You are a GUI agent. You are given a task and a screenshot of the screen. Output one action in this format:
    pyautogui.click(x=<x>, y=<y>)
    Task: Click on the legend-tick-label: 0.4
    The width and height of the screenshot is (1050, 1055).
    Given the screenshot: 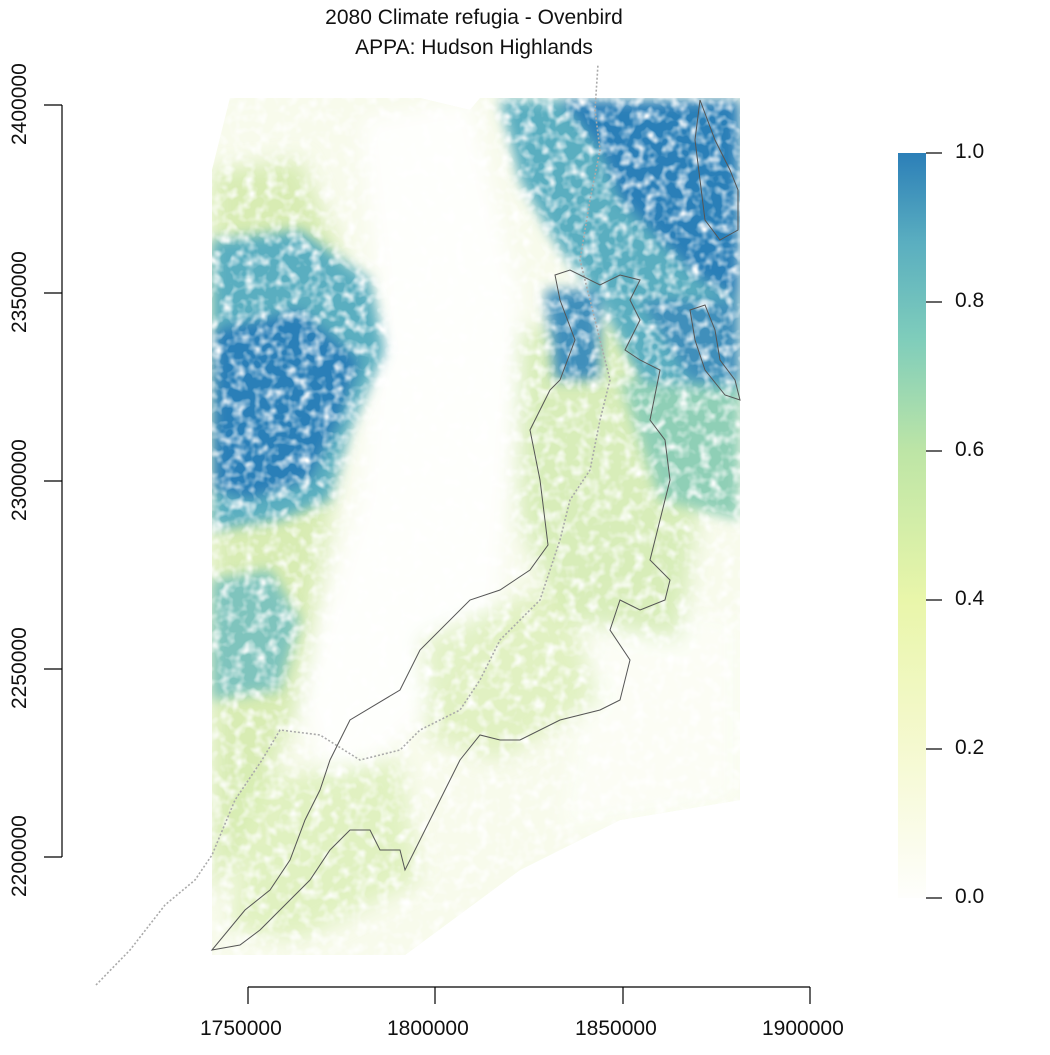 What is the action you would take?
    pyautogui.click(x=970, y=598)
    